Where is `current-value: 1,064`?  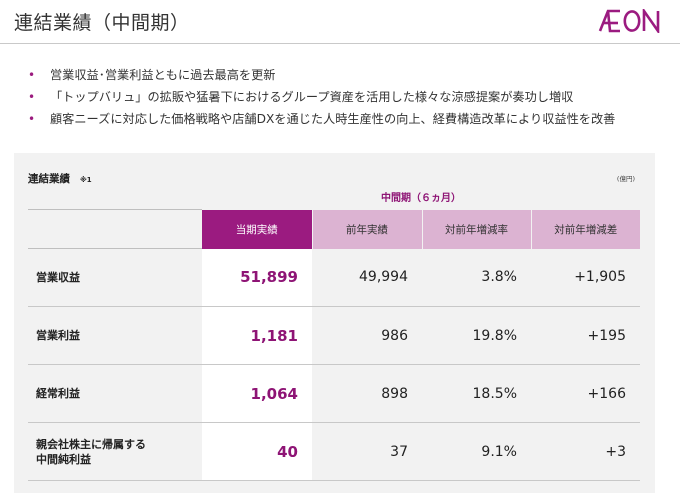
current-value: 1,064 is located at coordinates (257, 393).